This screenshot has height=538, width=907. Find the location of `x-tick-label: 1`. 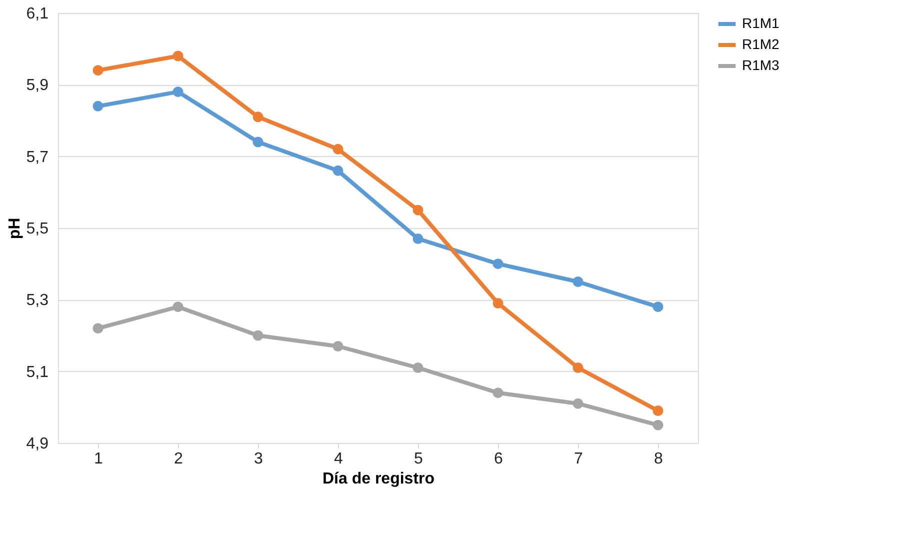

x-tick-label: 1 is located at coordinates (99, 459).